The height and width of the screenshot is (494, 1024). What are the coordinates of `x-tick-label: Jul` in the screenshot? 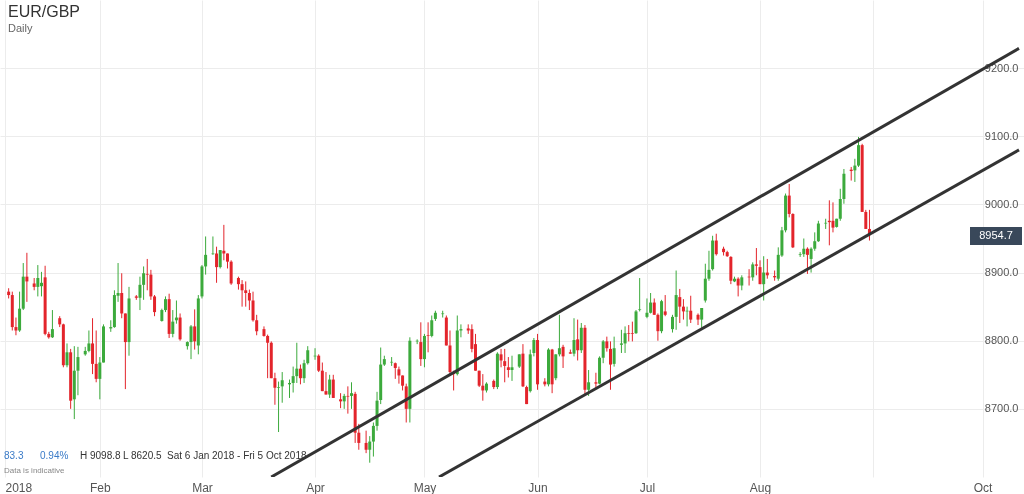 It's located at (647, 487).